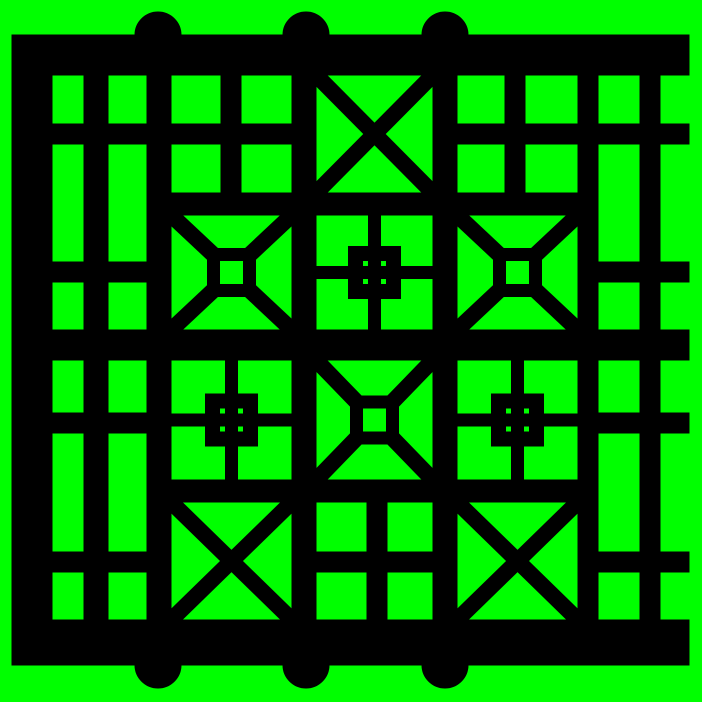  I want to click on bm-hbar, so click(374, 562).